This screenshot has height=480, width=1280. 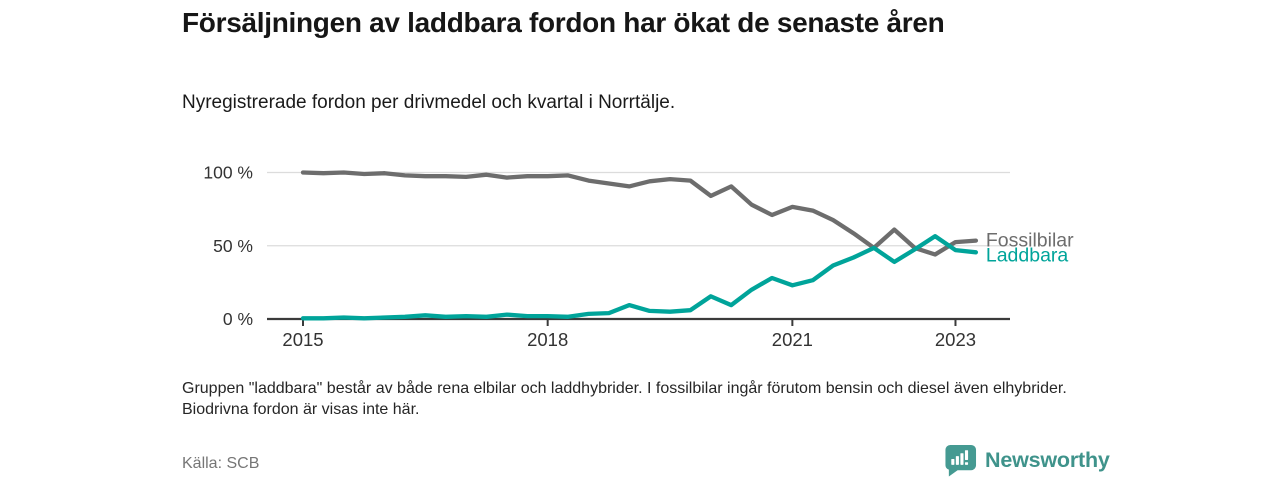 I want to click on y-tick-label: 100 %, so click(x=228, y=173).